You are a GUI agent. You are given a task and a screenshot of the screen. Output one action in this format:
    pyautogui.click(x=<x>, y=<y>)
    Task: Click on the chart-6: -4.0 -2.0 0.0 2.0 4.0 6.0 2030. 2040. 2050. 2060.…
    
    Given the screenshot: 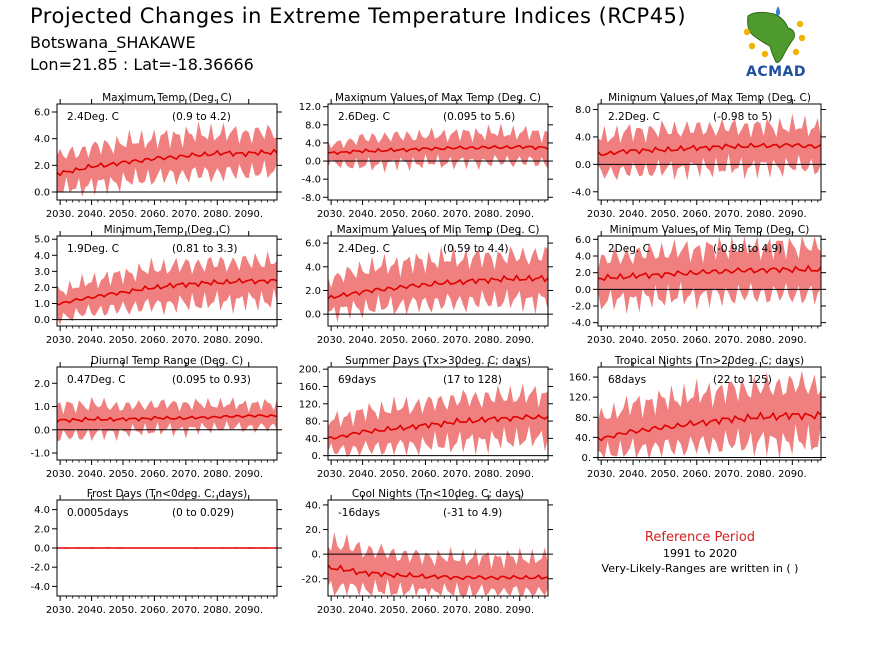 What is the action you would take?
    pyautogui.click(x=698, y=285)
    